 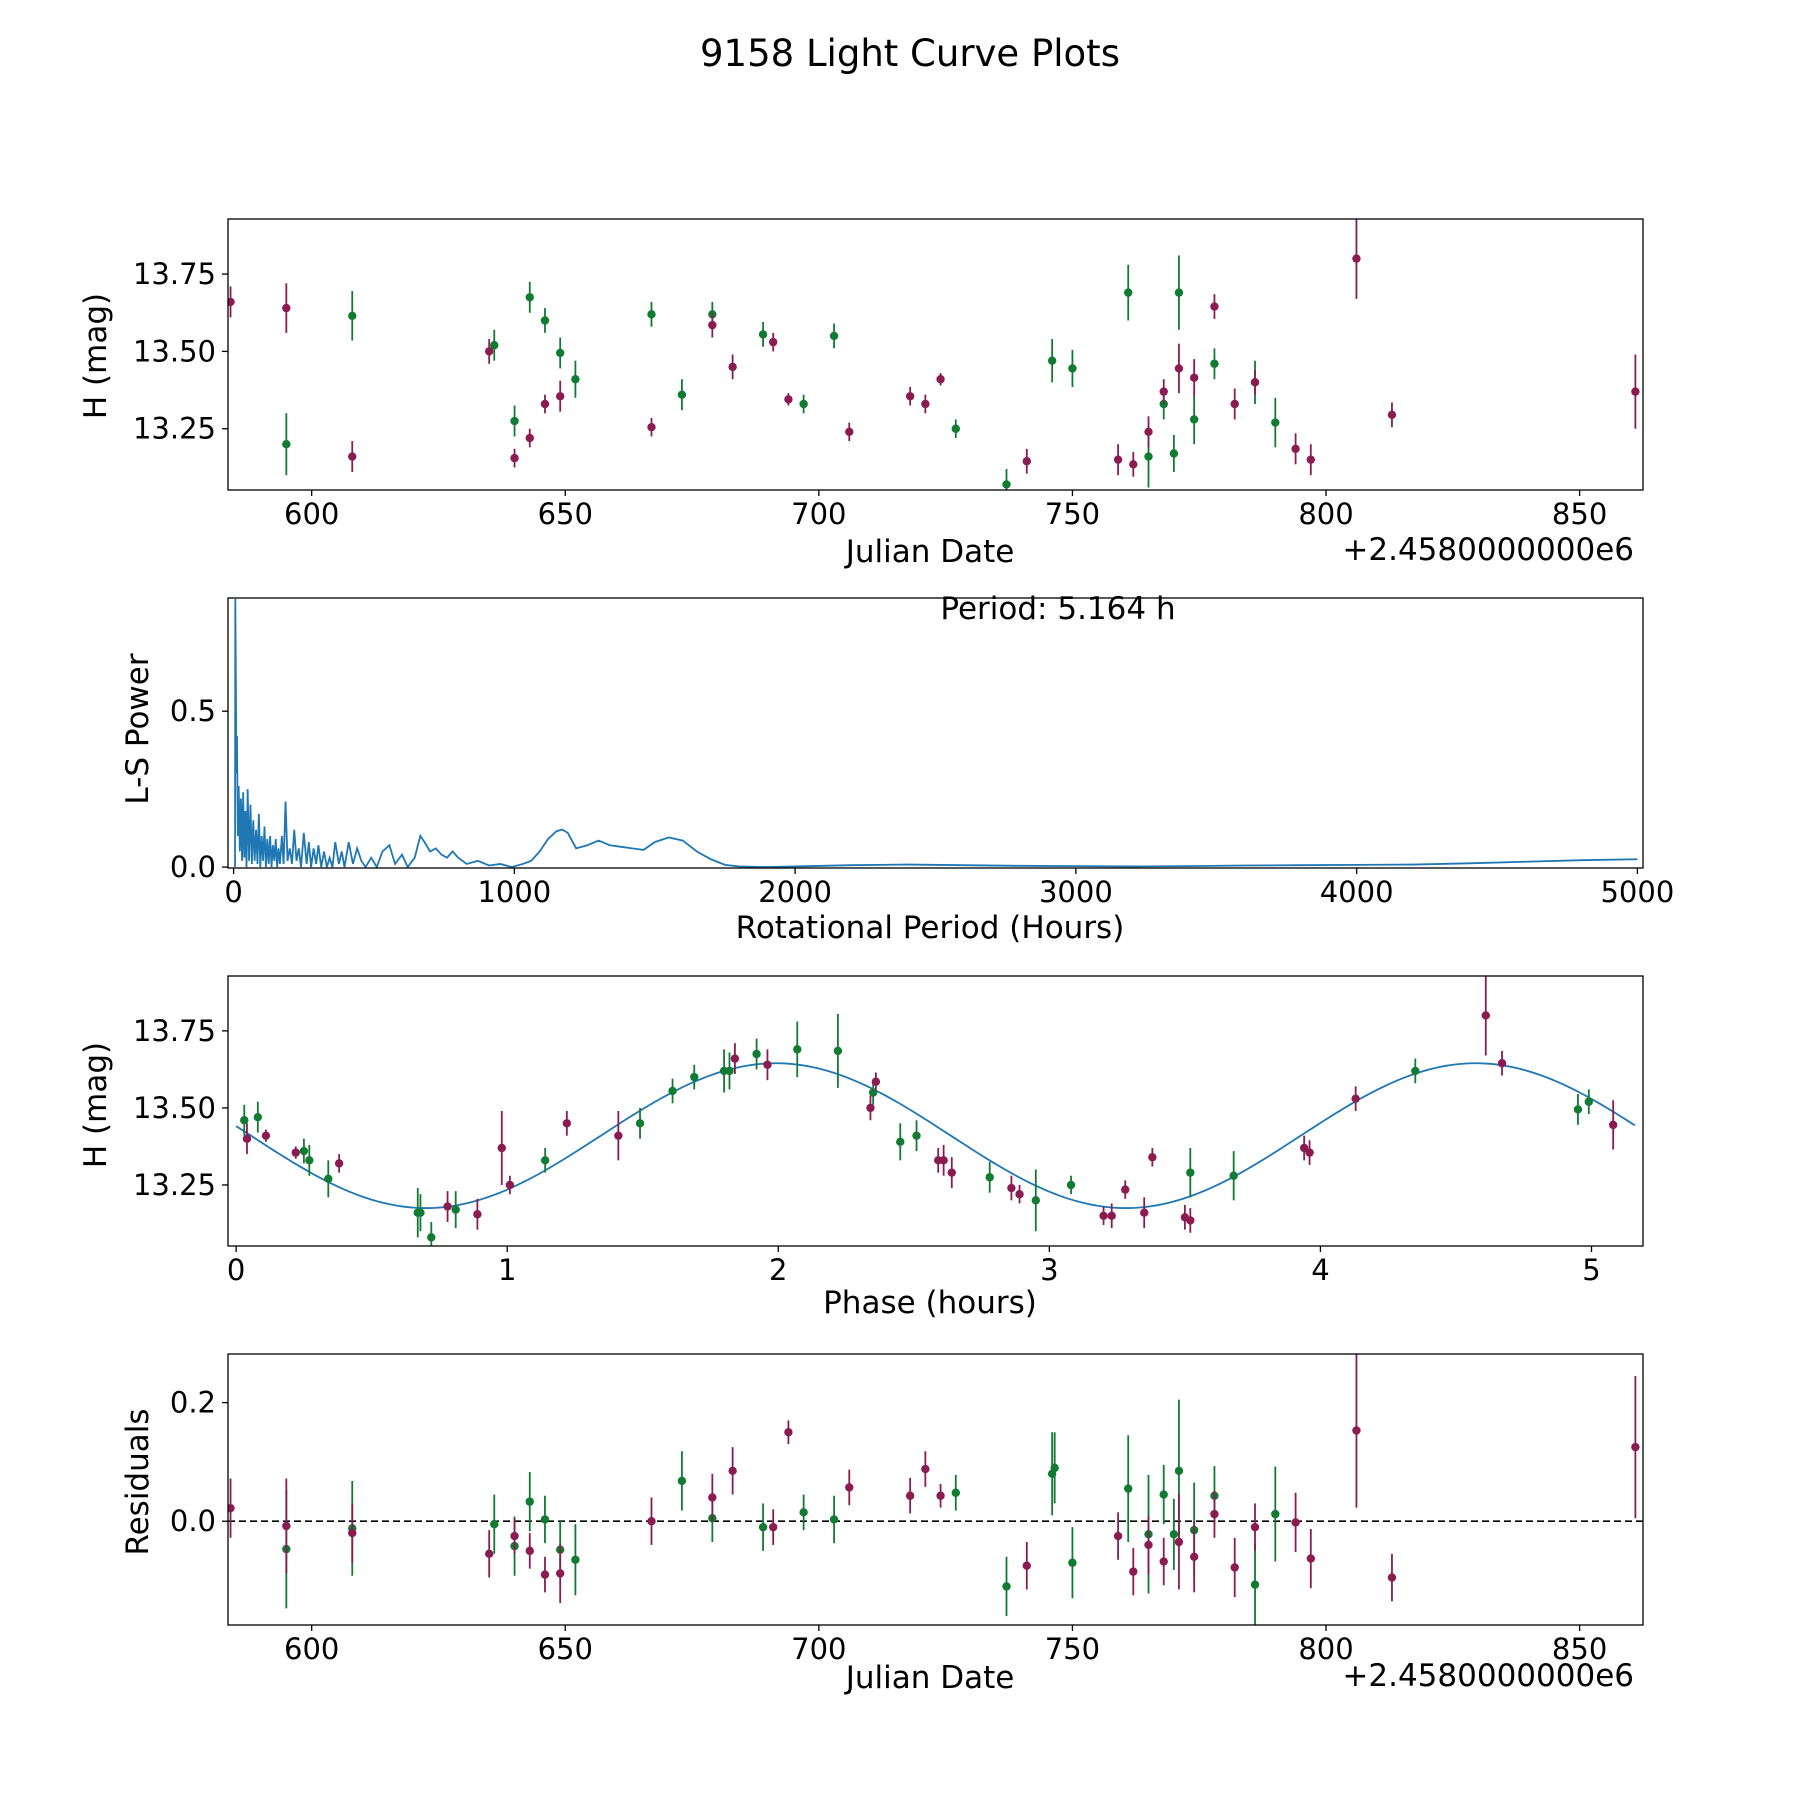 I want to click on residuals-offset-text: +2.4580000000e6, so click(x=1488, y=1676).